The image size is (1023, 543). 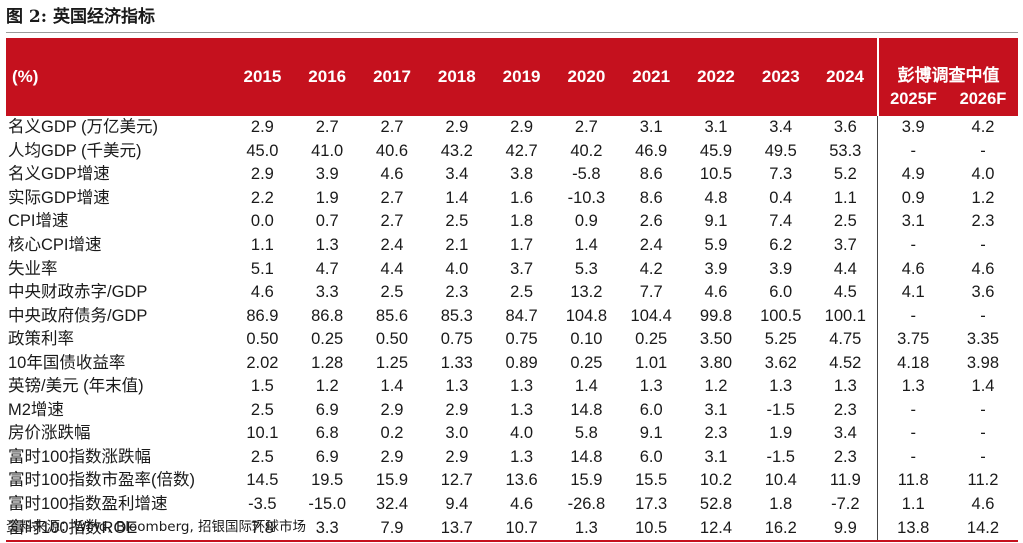 I want to click on value-cell: 104.4, so click(x=651, y=315).